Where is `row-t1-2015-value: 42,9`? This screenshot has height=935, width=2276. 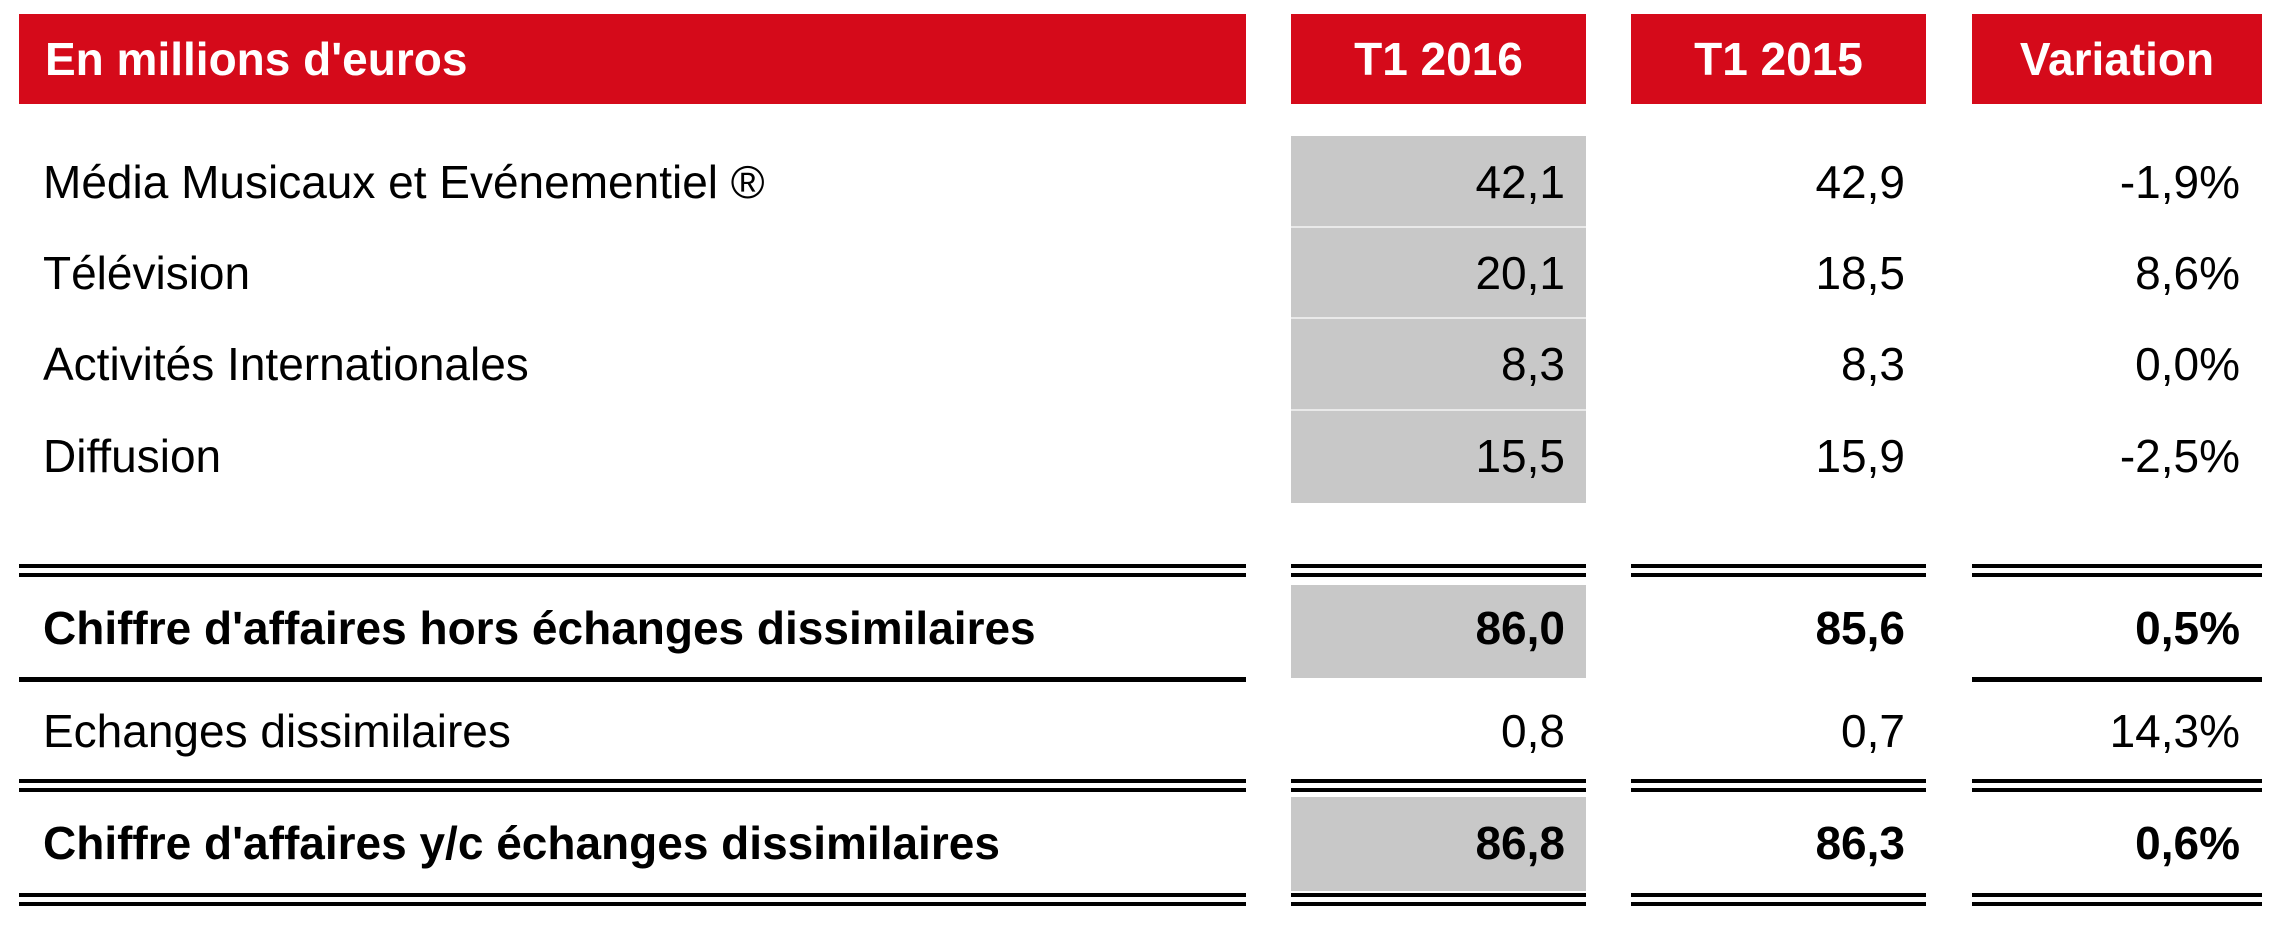 row-t1-2015-value: 42,9 is located at coordinates (1860, 182).